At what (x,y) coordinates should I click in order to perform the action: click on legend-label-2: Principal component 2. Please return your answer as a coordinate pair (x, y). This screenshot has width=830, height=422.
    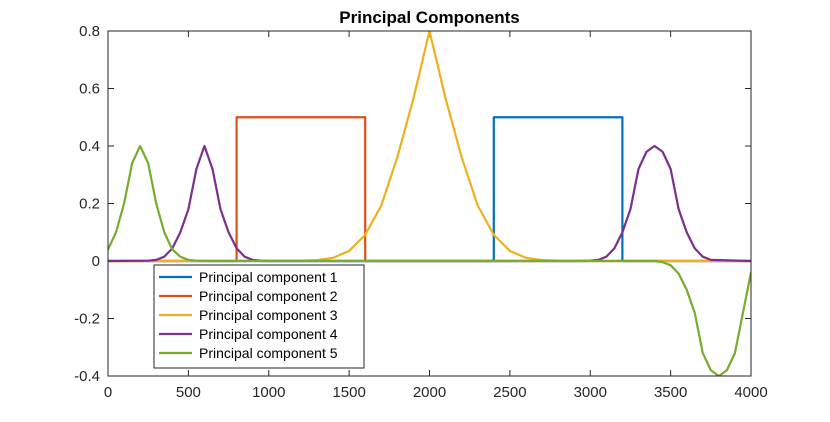
    Looking at the image, I should click on (268, 296).